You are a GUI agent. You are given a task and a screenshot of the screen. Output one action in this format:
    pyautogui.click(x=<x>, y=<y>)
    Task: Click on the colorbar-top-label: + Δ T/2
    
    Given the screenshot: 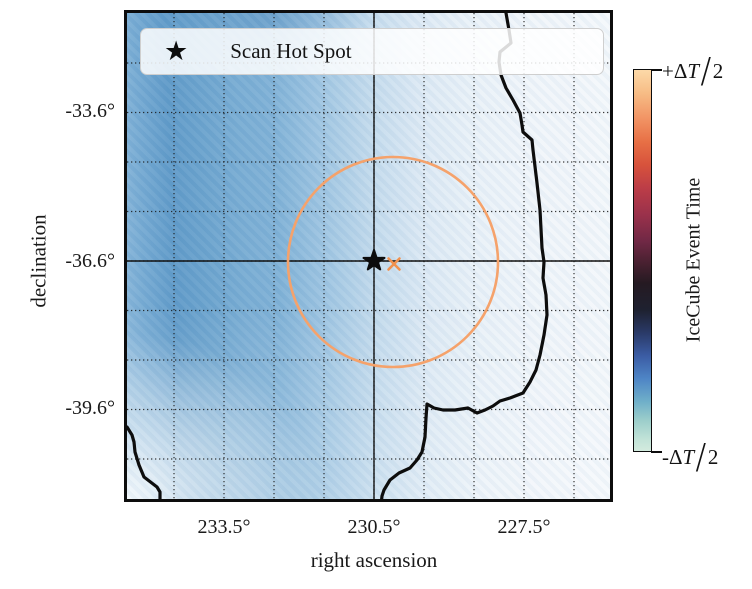 What is the action you would take?
    pyautogui.click(x=693, y=72)
    